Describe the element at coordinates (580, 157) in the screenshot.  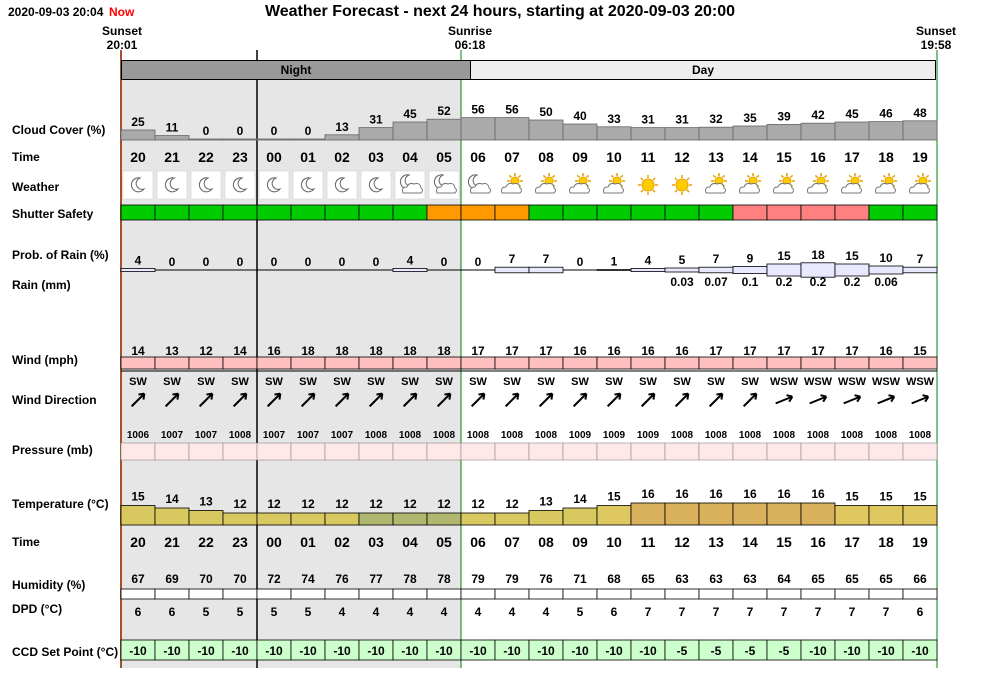
I see `hour-label: 09` at that location.